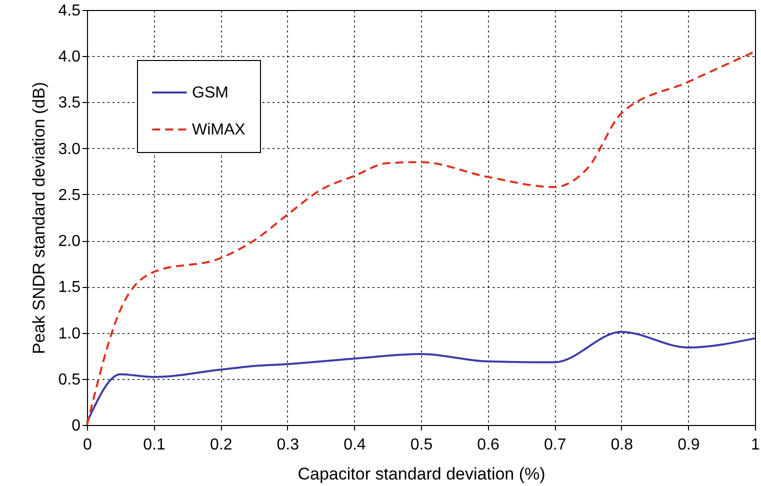  I want to click on x-tick-label: 0.5, so click(421, 445).